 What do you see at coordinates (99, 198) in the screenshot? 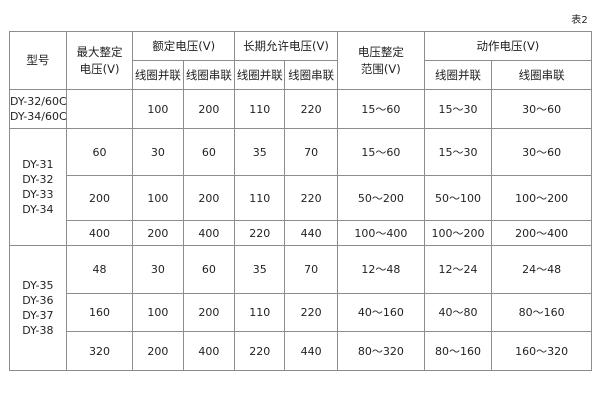
I see `cell-max-setting: 200` at bounding box center [99, 198].